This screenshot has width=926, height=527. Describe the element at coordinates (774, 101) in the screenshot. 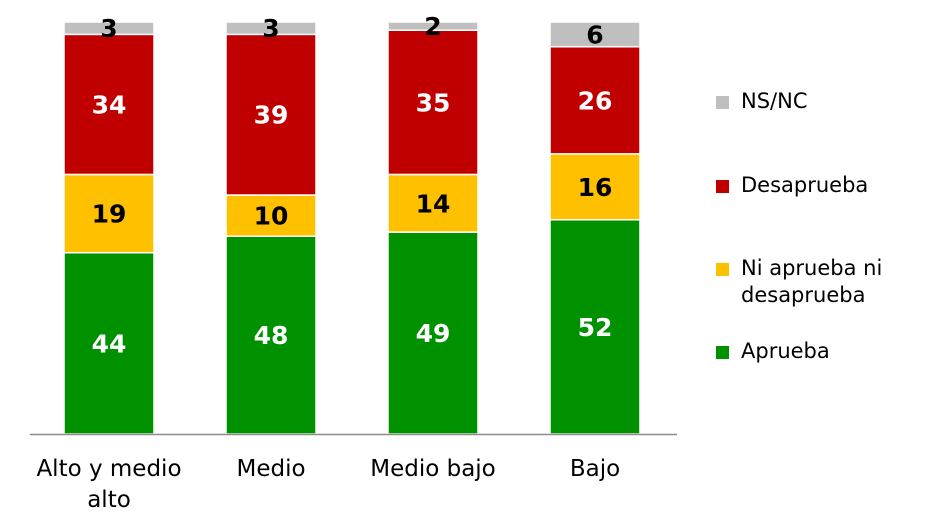

I see `legend-label-ns-nc: NS/NC` at that location.